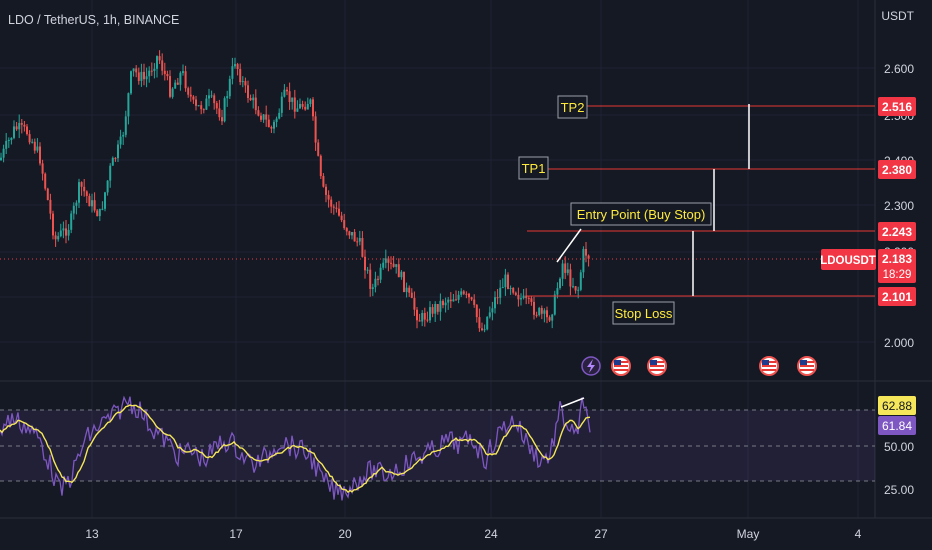 This screenshot has width=932, height=550. What do you see at coordinates (897, 259) in the screenshot?
I see `current-price: 2.183` at bounding box center [897, 259].